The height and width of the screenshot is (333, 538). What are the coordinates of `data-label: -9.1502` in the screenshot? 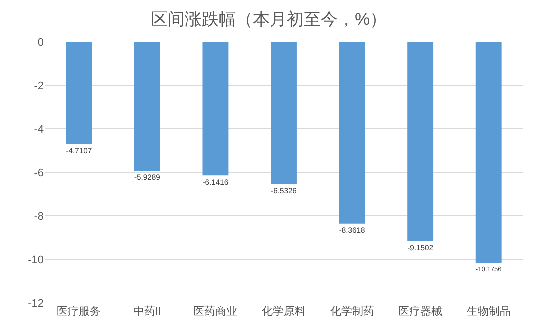 It's located at (421, 247).